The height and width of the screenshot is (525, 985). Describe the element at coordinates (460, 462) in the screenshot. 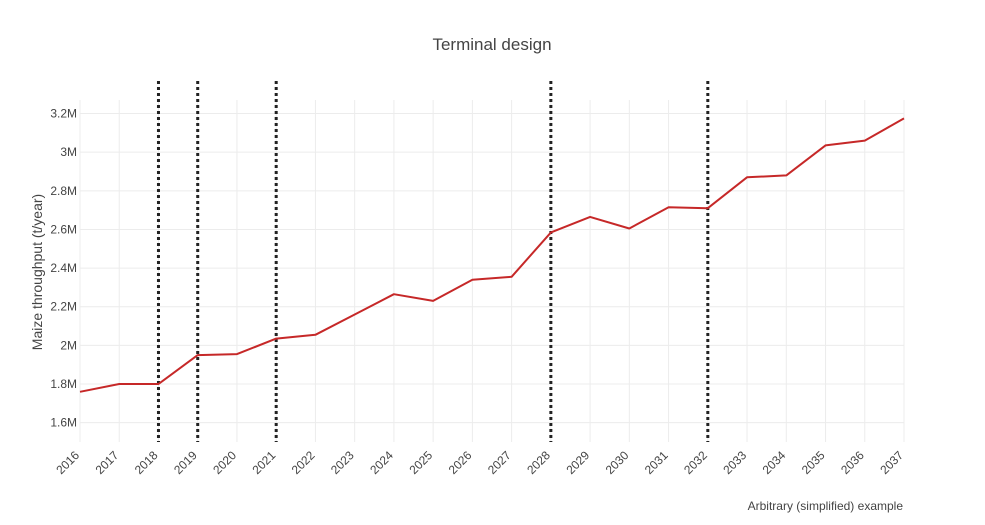

I see `x-tick-label: 2026` at that location.